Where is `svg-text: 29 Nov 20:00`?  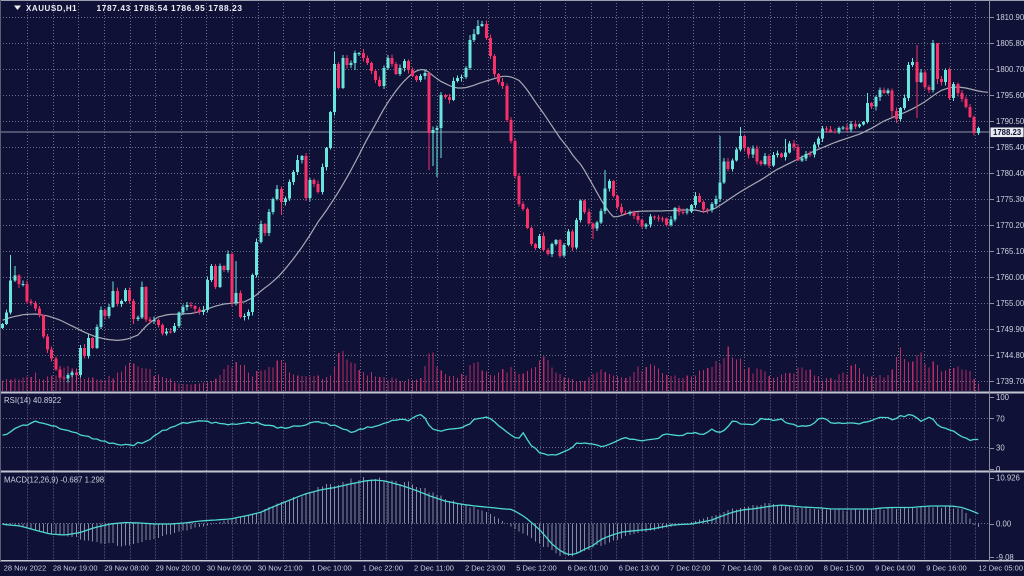
svg-text: 29 Nov 20:00 is located at coordinates (177, 568).